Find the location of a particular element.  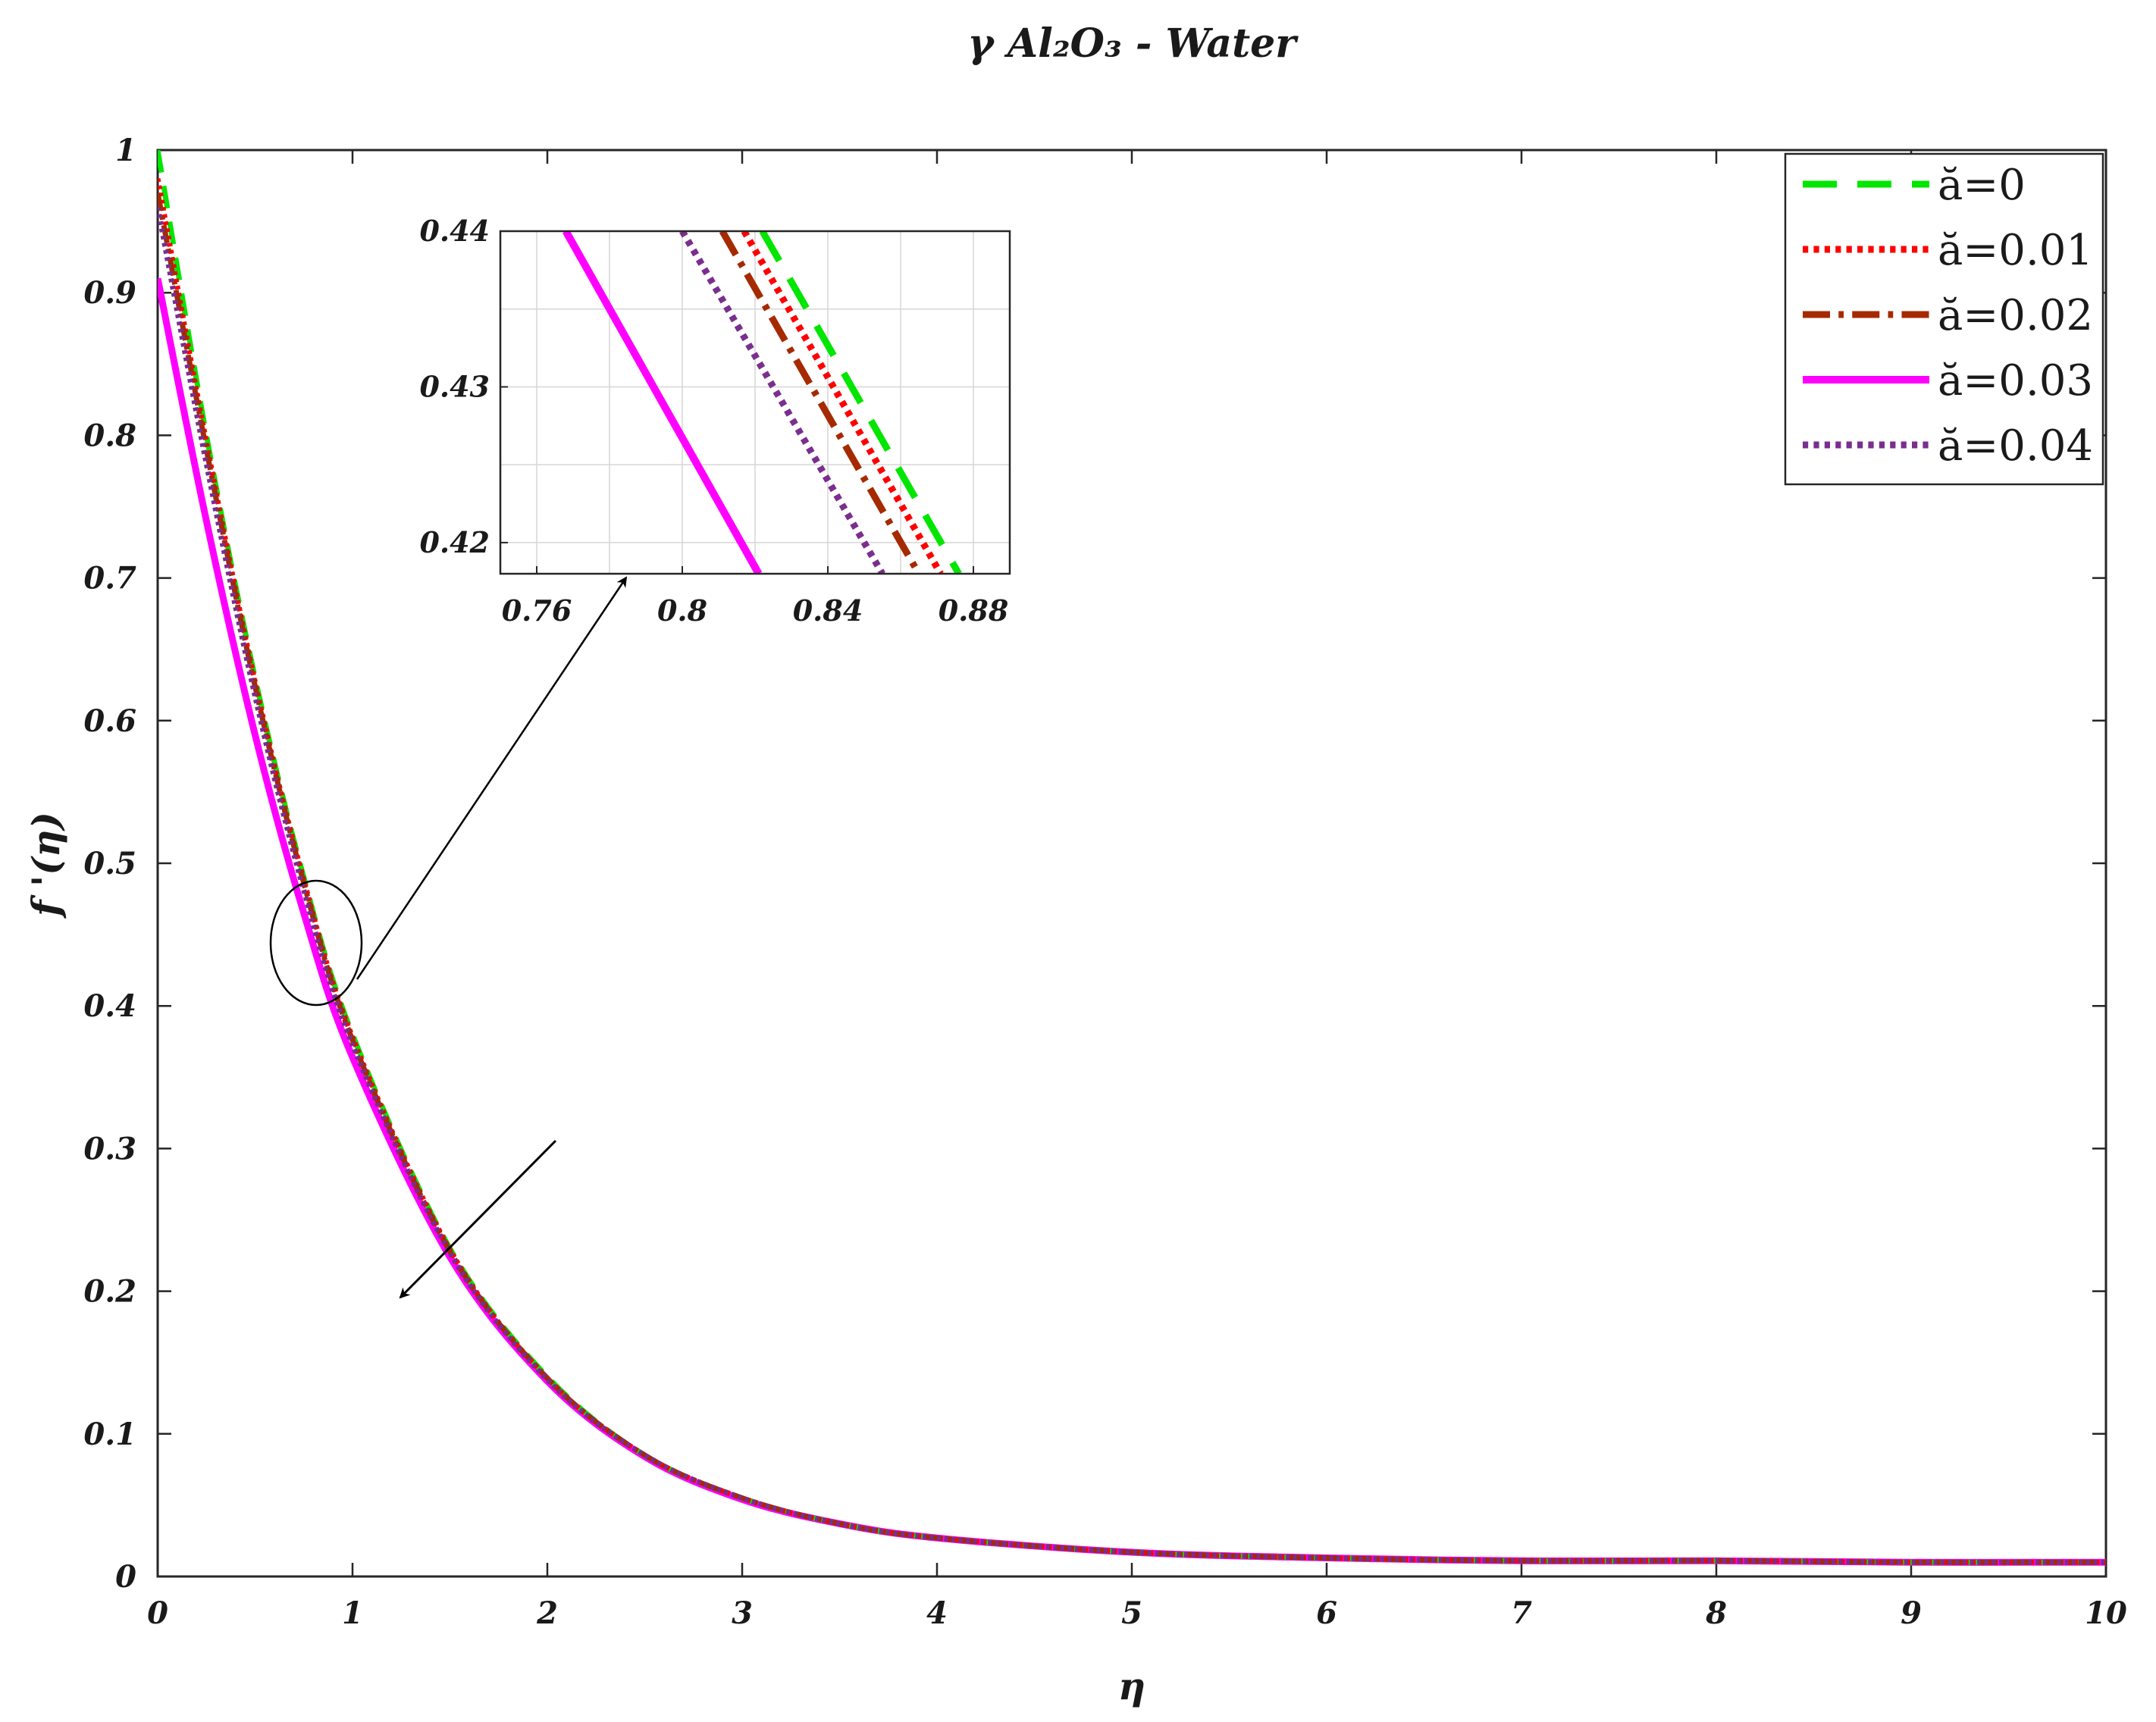

x-tick-label: 2 is located at coordinates (547, 1613).